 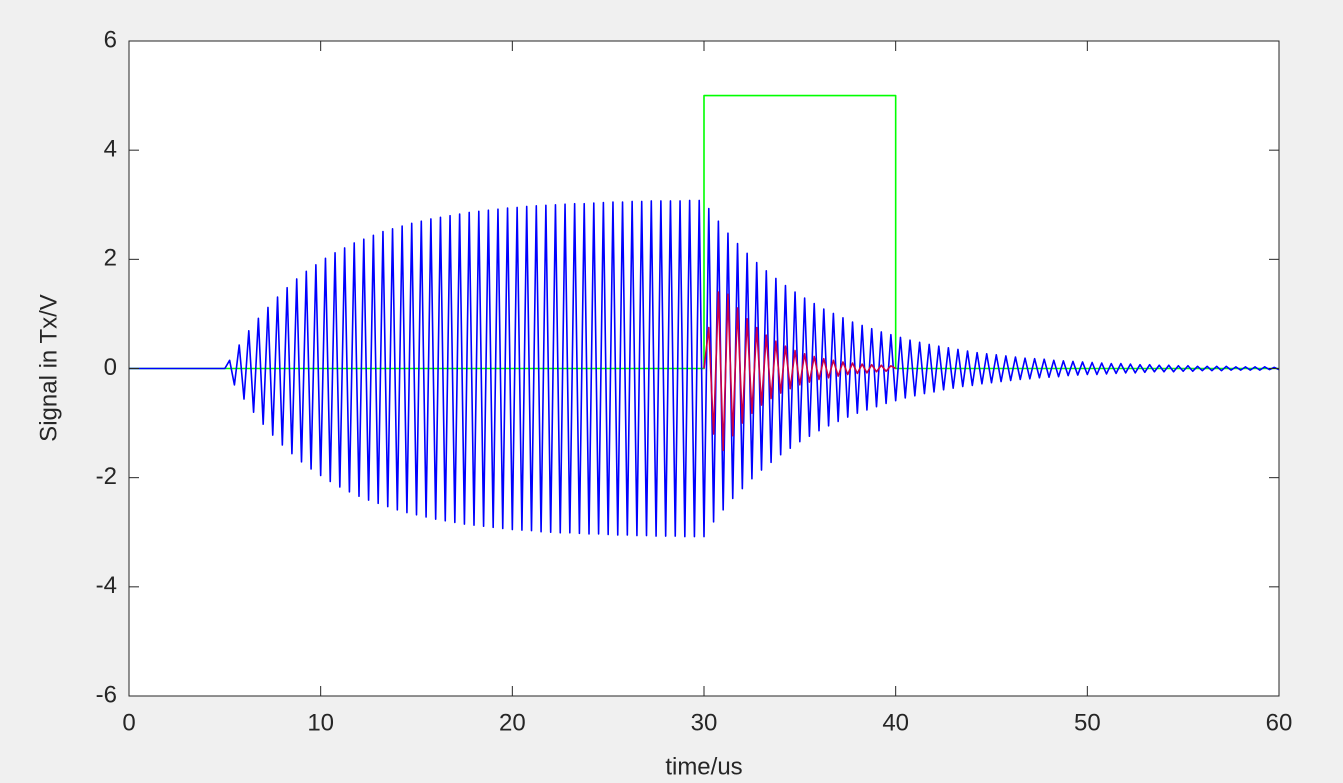 I want to click on x-axis-label: time/us, so click(x=703, y=766).